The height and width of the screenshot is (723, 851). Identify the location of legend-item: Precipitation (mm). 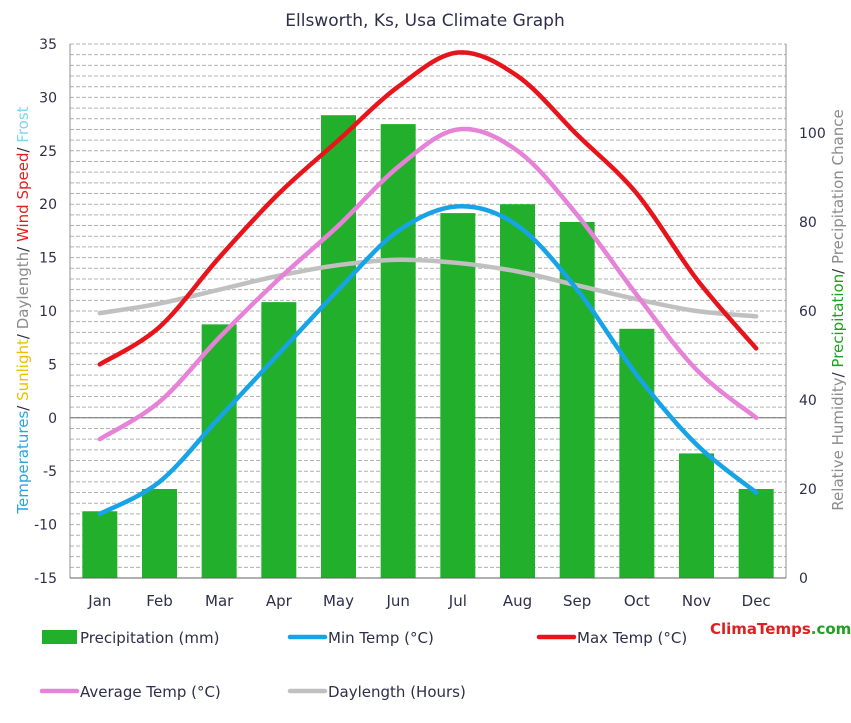
(130, 638).